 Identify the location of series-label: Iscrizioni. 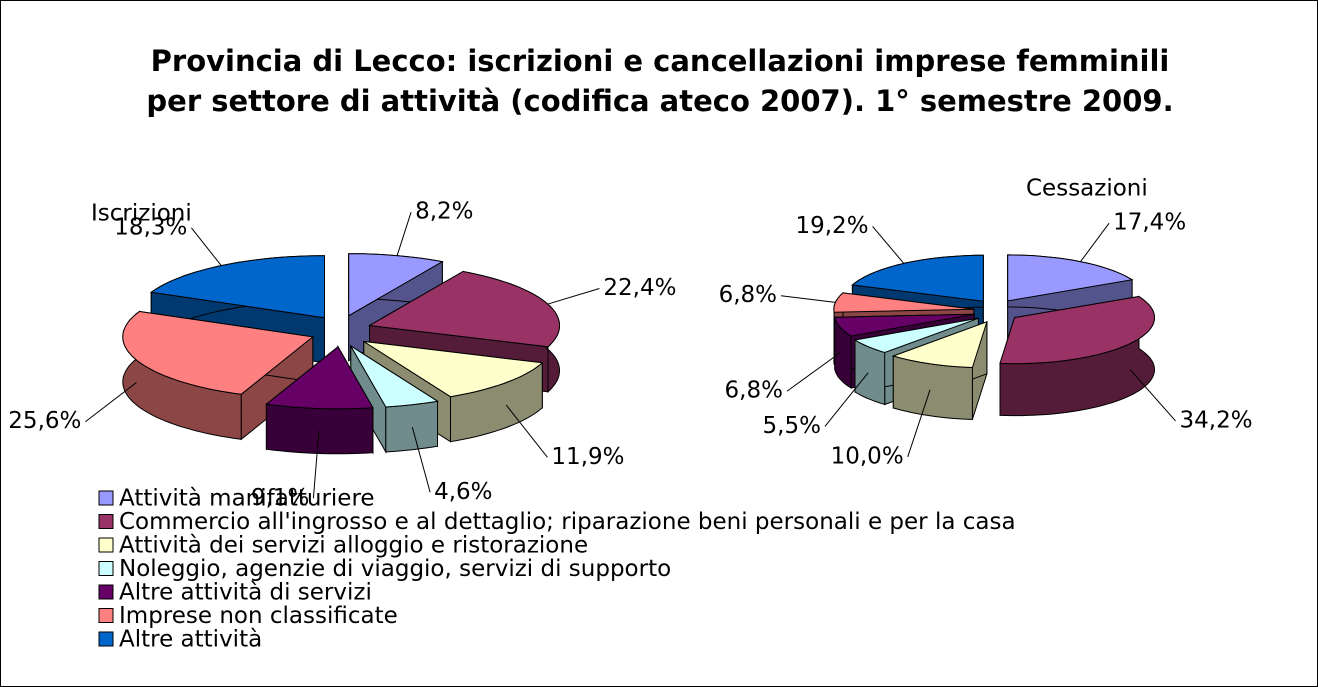
(141, 214).